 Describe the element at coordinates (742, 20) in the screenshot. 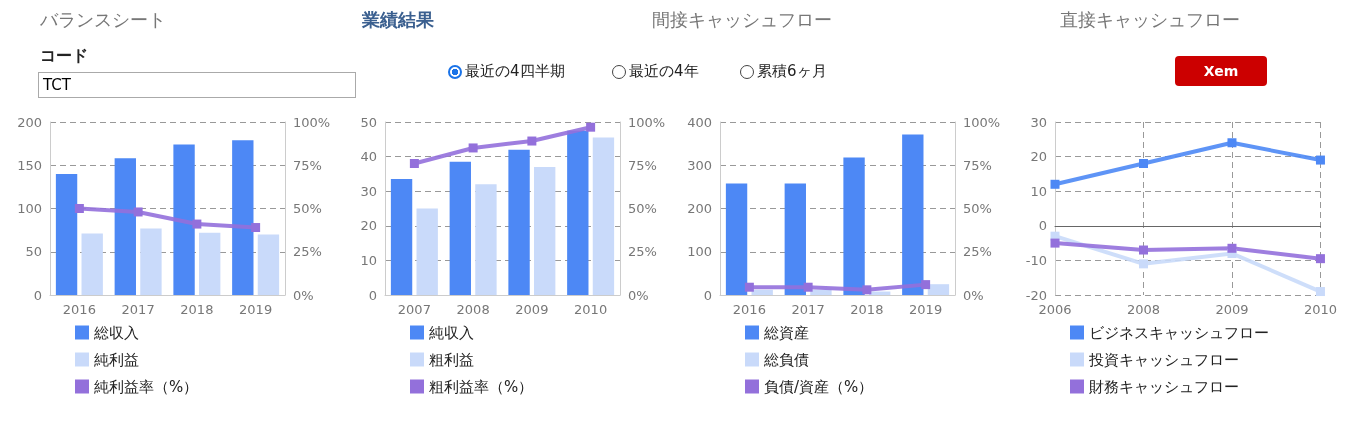

I see `text: 間接キャッシュフロー` at that location.